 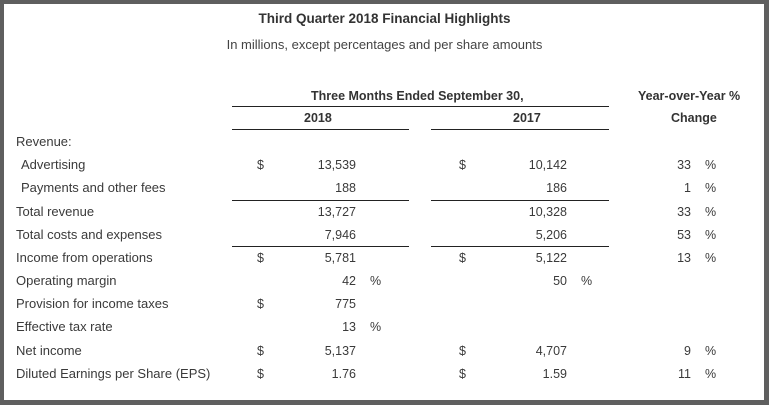 What do you see at coordinates (318, 118) in the screenshot?
I see `col-header-2018: 2018` at bounding box center [318, 118].